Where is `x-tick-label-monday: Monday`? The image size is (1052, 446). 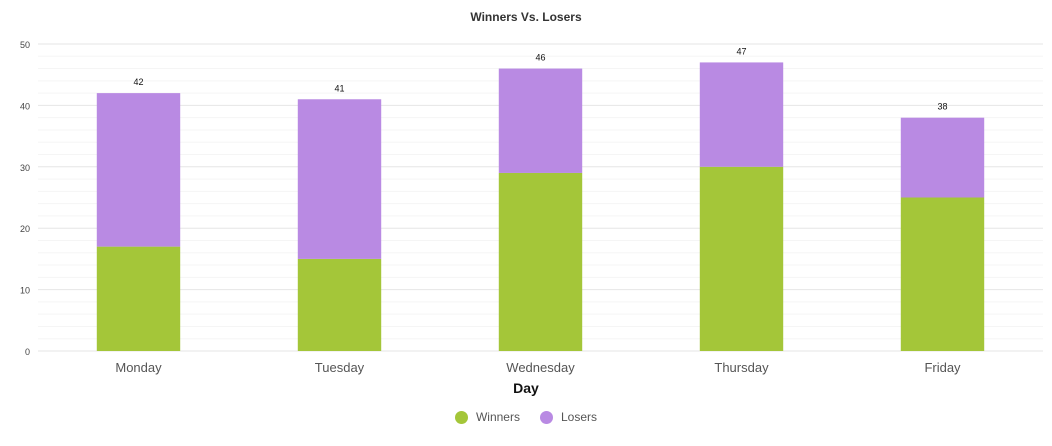
x-tick-label-monday: Monday is located at coordinates (138, 367).